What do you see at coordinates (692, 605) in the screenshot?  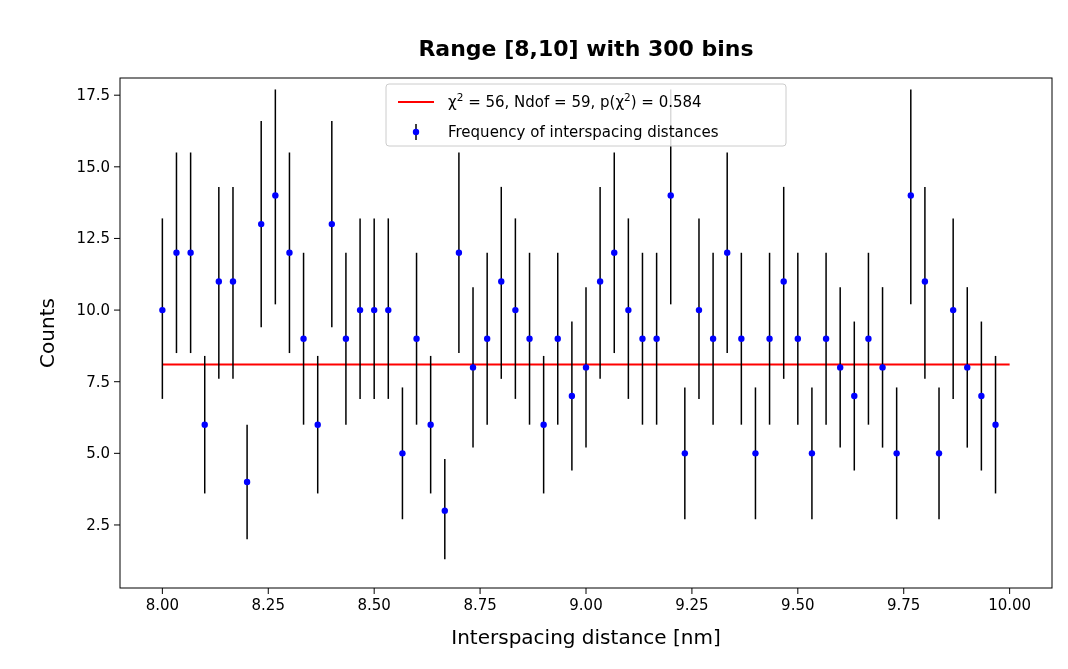 I see `x-tick-label: 9.25` at bounding box center [692, 605].